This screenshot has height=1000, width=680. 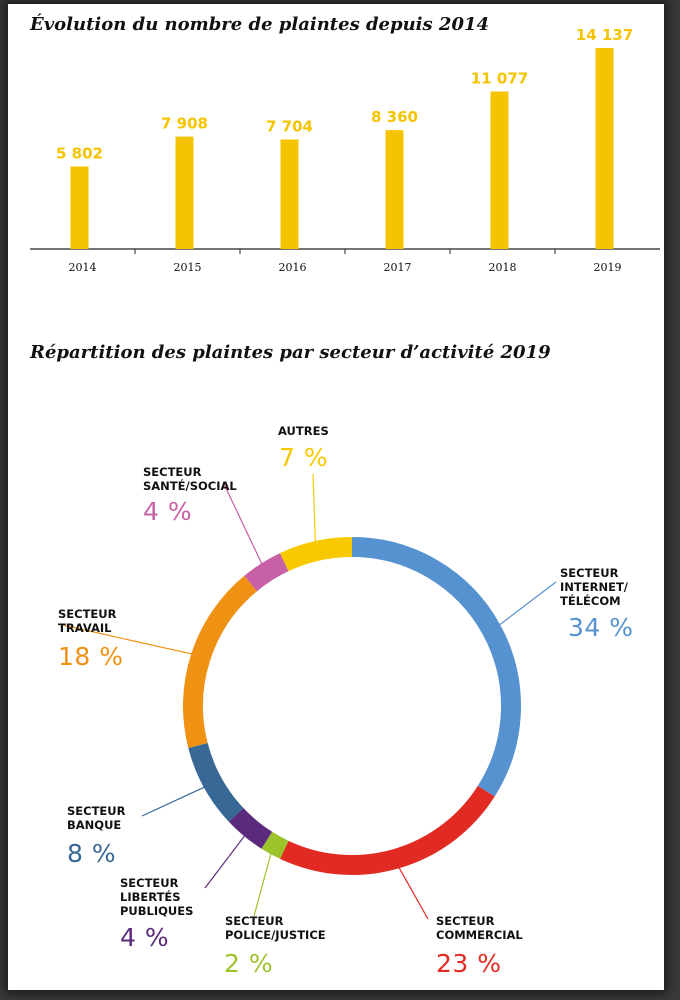 I want to click on label-travail-line-1: SECTEUR, so click(x=87, y=614).